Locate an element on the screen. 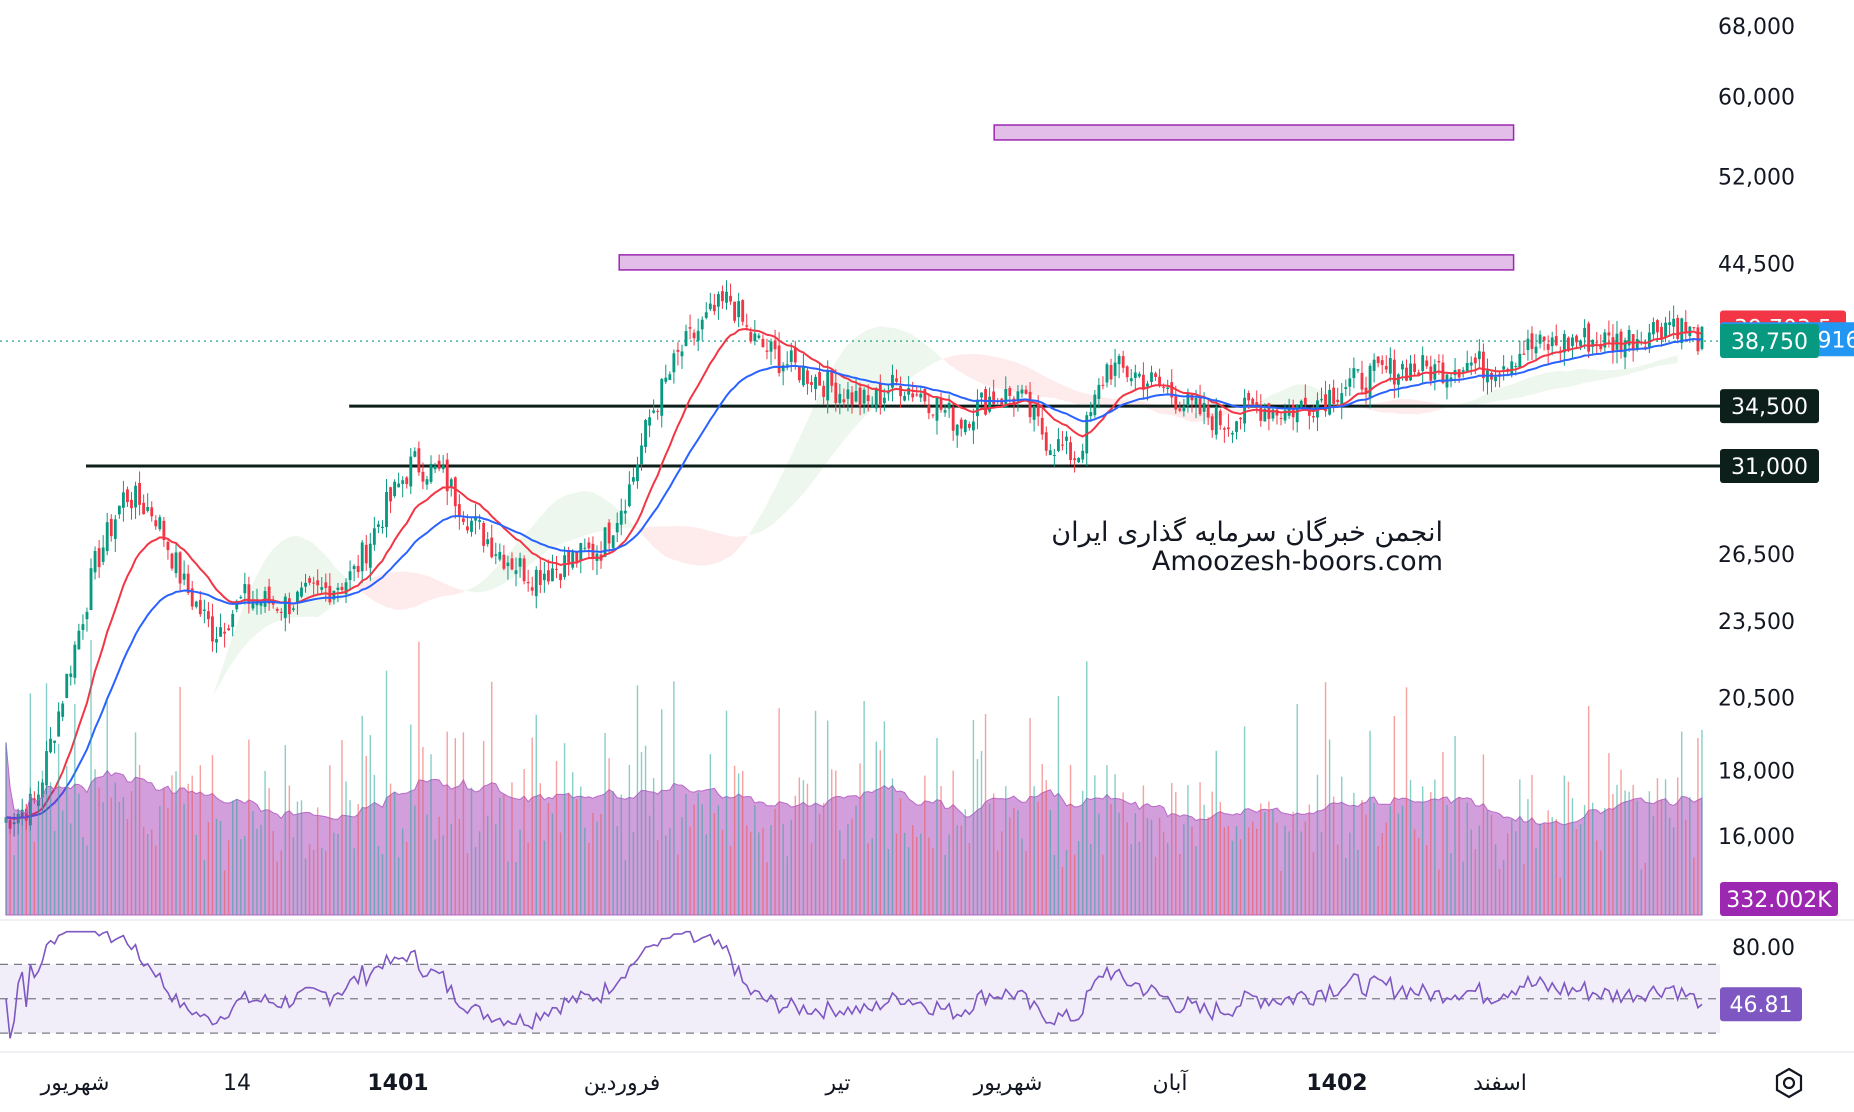 This screenshot has width=1854, height=1112. price-tag: 31,000 is located at coordinates (1769, 465).